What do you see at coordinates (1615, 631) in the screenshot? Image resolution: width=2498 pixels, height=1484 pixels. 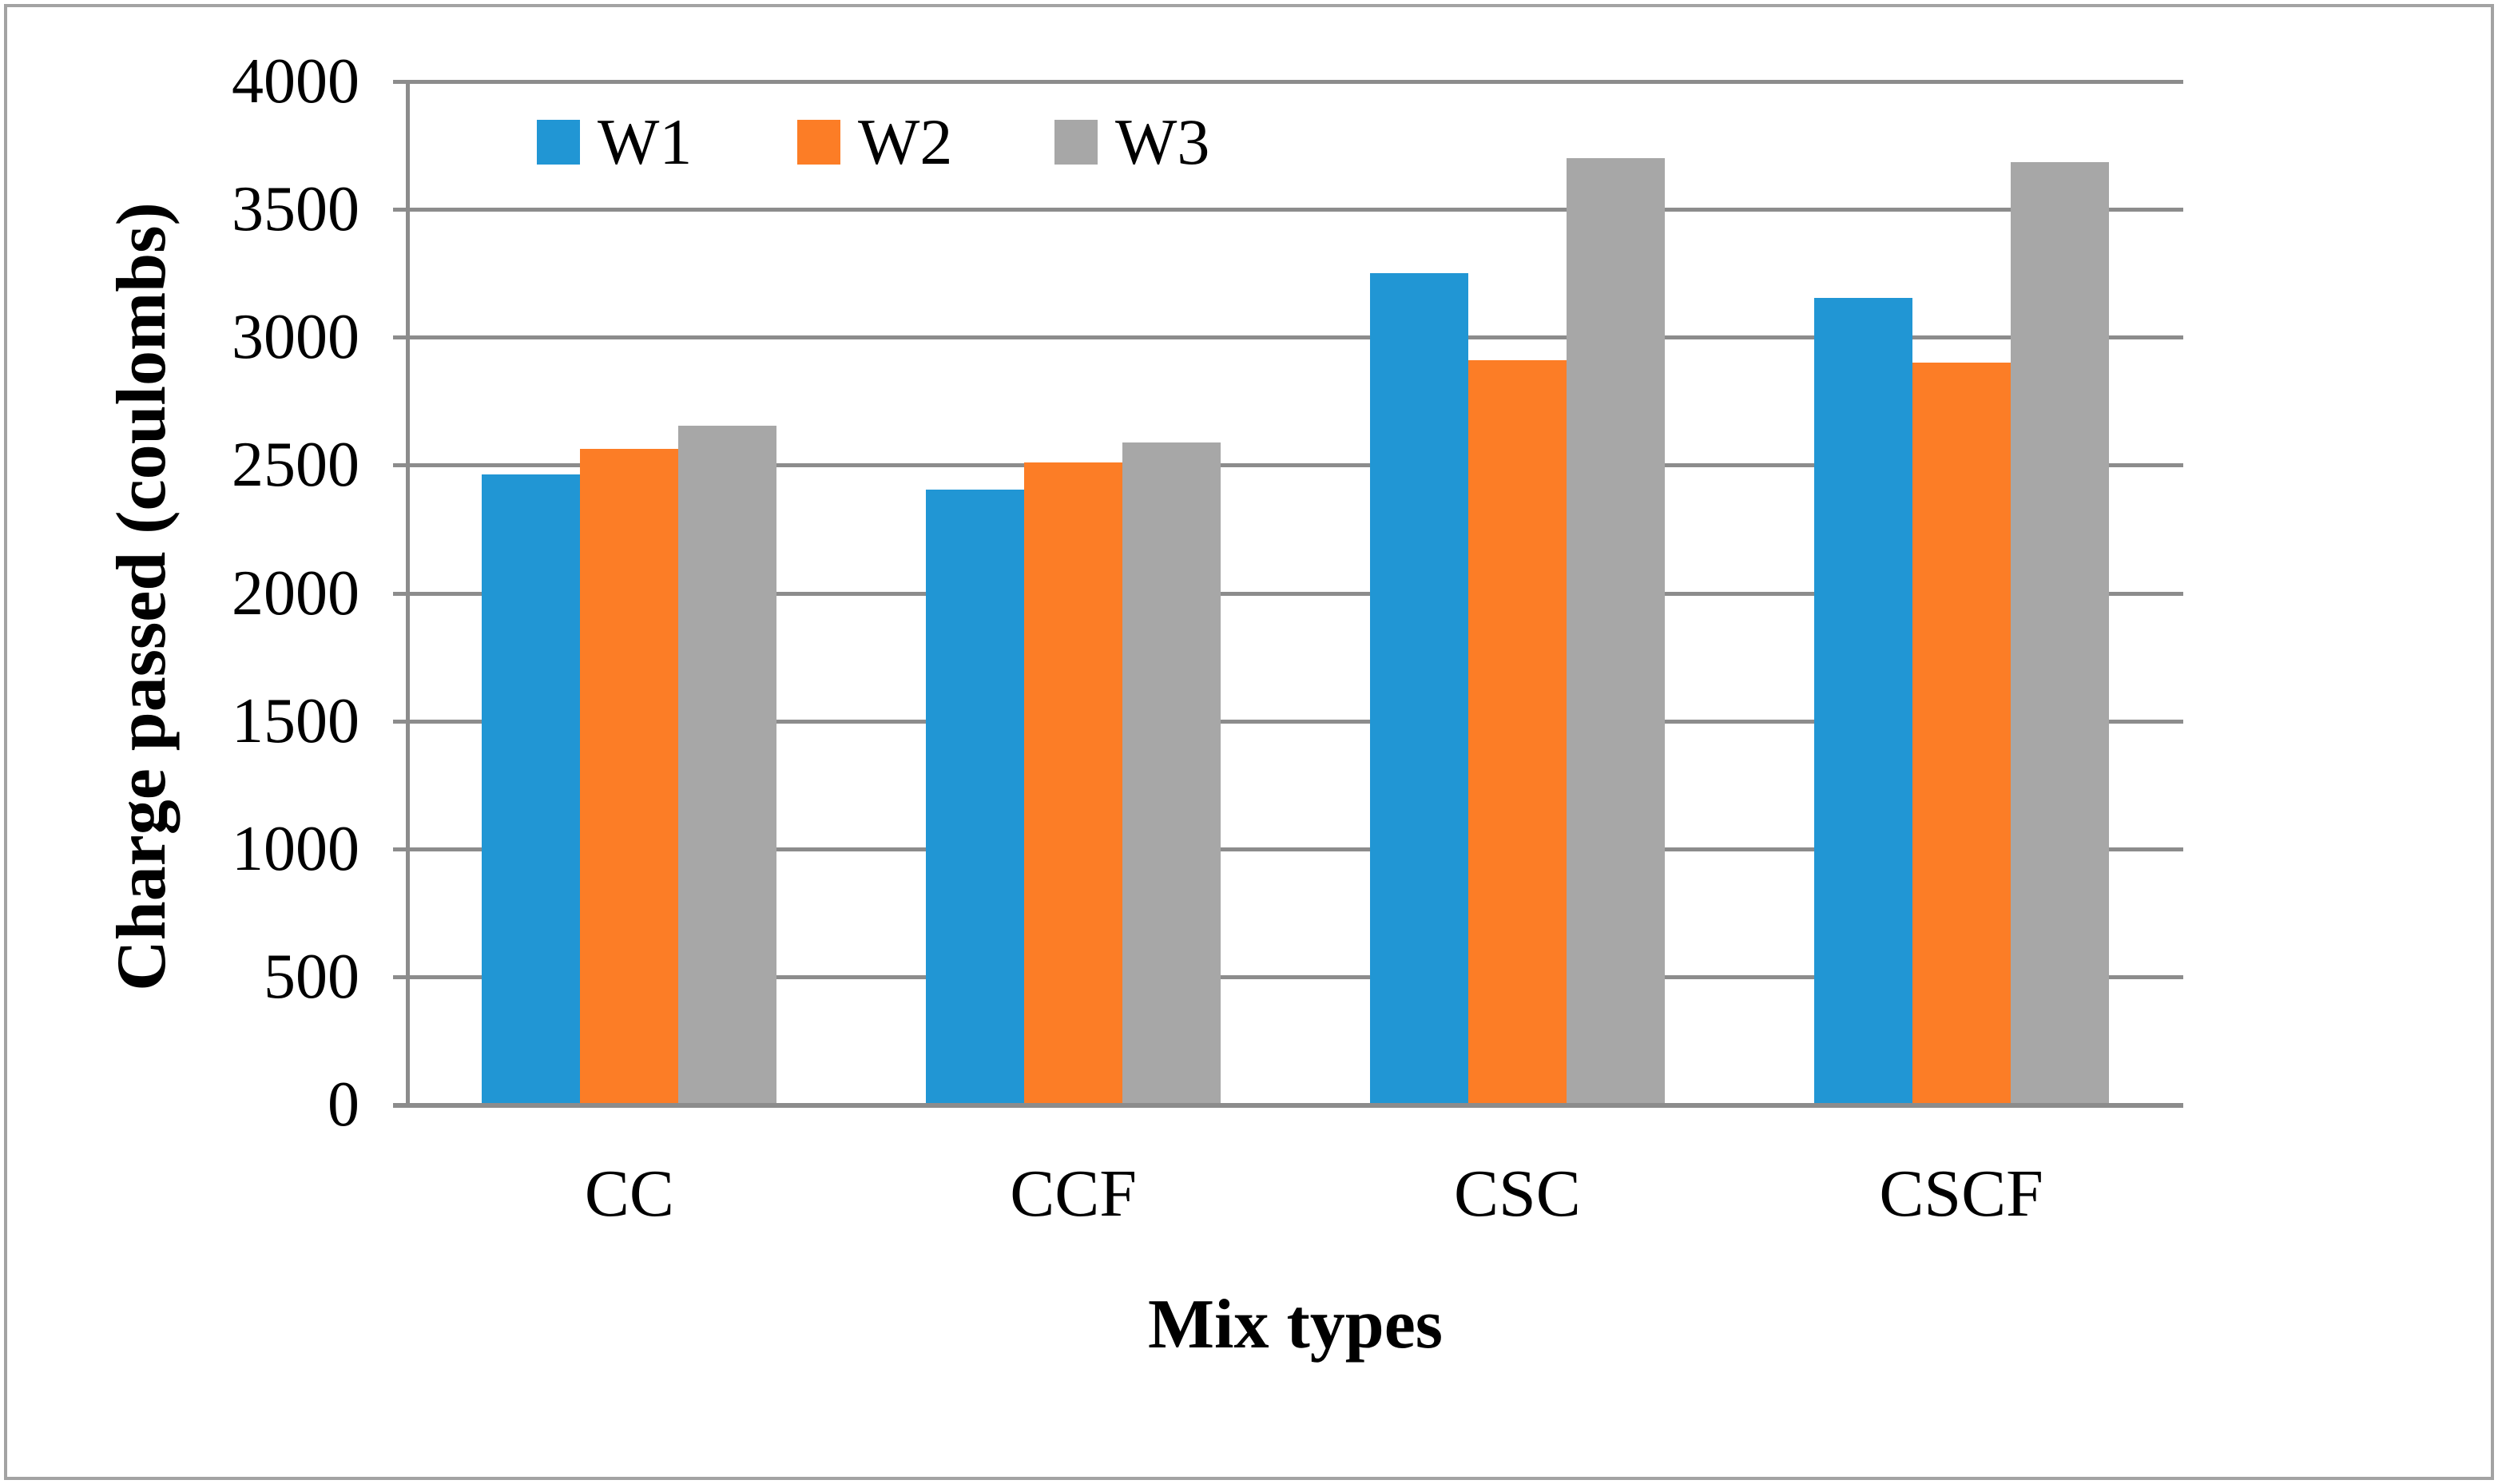 I see `bar-W3-CSC` at bounding box center [1615, 631].